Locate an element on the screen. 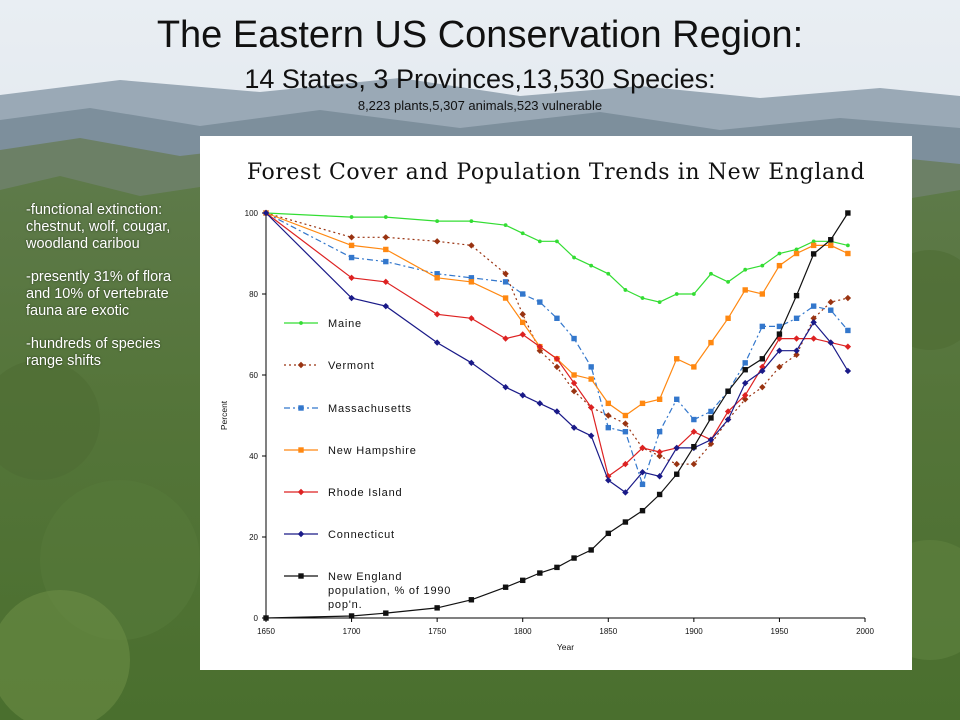  legend-label: Vermont is located at coordinates (351, 366).